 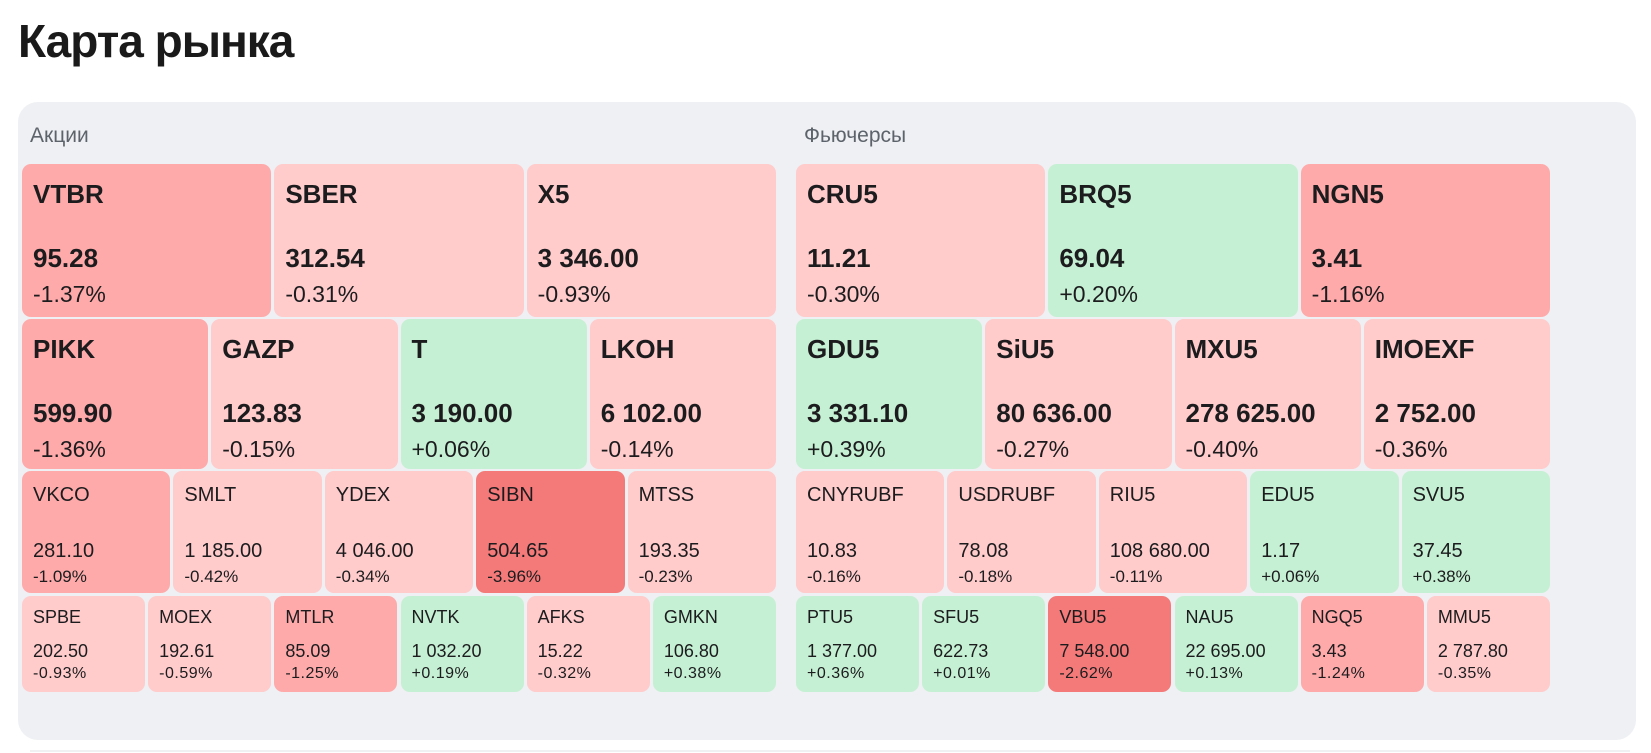 What do you see at coordinates (834, 576) in the screenshot?
I see `tile-change: -0.16%` at bounding box center [834, 576].